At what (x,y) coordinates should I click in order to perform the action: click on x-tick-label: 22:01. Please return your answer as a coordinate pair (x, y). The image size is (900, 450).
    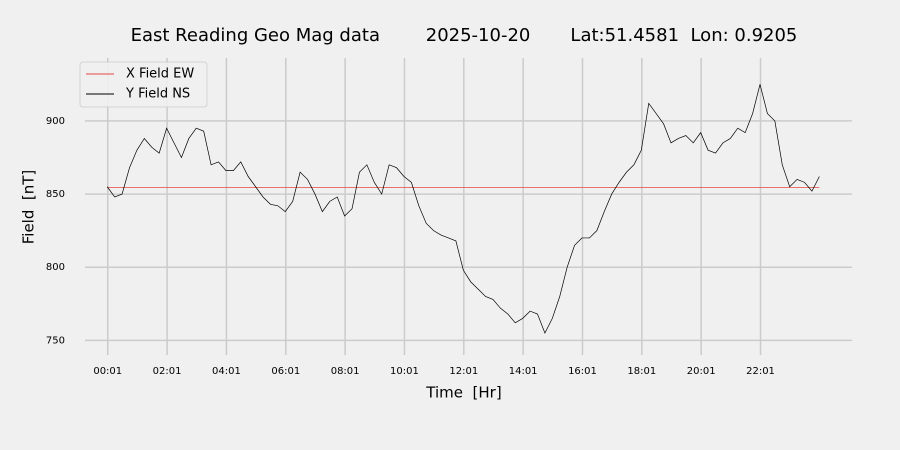
    Looking at the image, I should click on (760, 371).